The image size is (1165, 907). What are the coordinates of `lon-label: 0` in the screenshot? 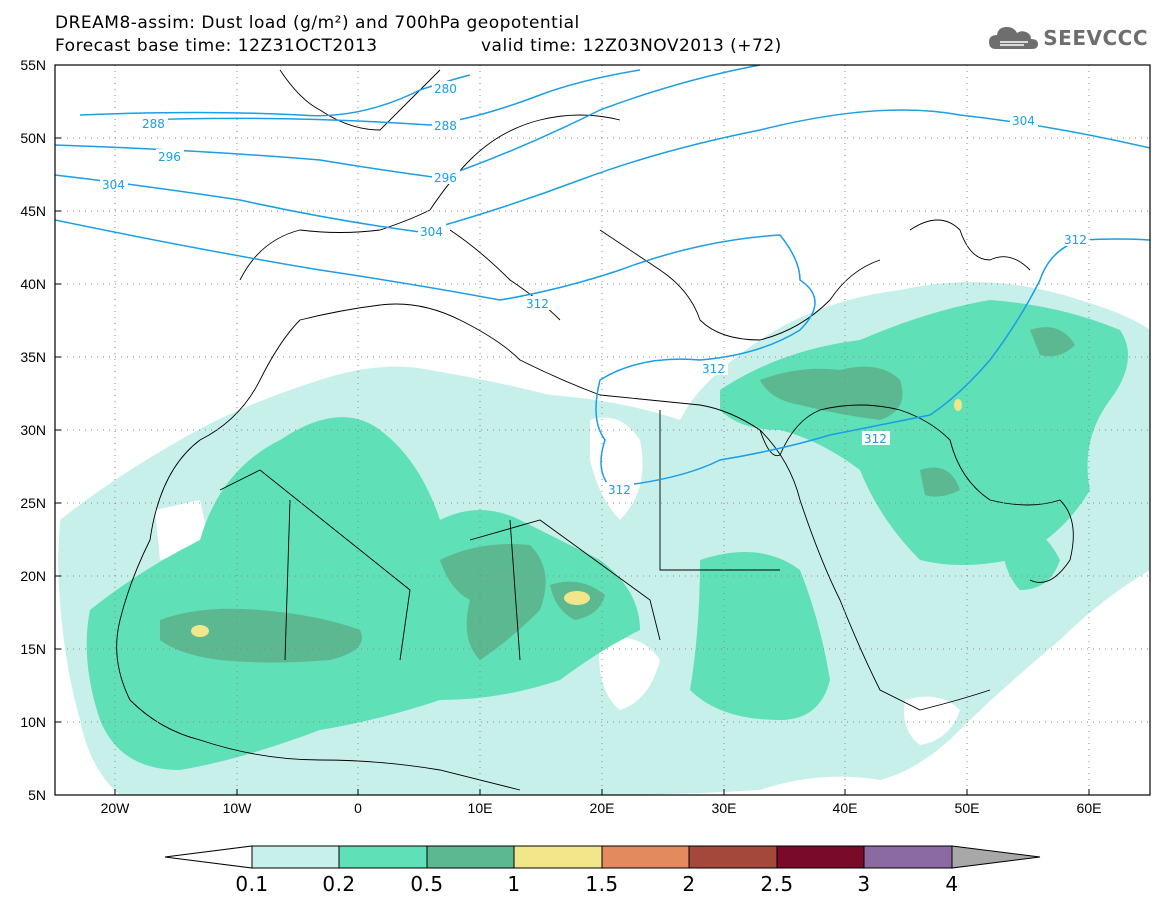 It's located at (358, 808).